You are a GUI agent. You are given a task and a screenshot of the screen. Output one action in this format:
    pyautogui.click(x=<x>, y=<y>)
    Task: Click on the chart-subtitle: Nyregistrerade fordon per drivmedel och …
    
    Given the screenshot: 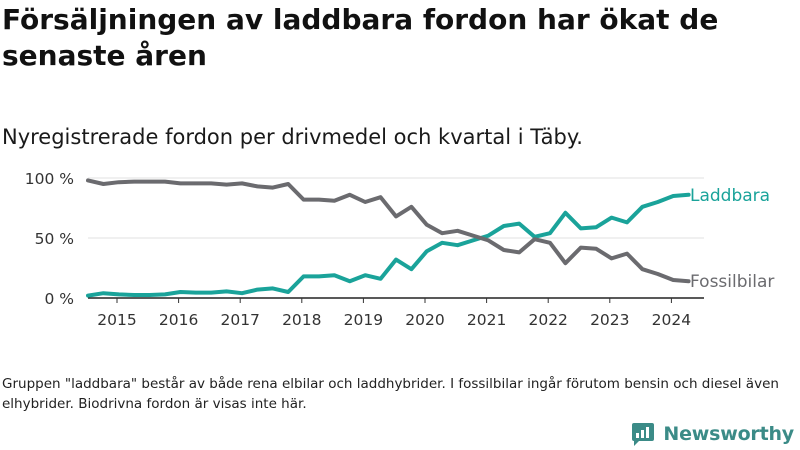 What is the action you would take?
    pyautogui.click(x=292, y=137)
    